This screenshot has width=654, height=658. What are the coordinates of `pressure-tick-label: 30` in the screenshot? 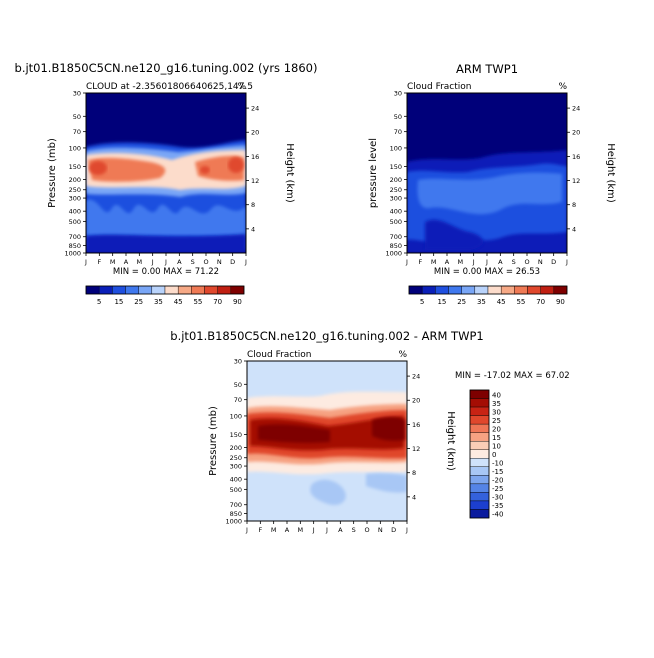 It's located at (398, 94).